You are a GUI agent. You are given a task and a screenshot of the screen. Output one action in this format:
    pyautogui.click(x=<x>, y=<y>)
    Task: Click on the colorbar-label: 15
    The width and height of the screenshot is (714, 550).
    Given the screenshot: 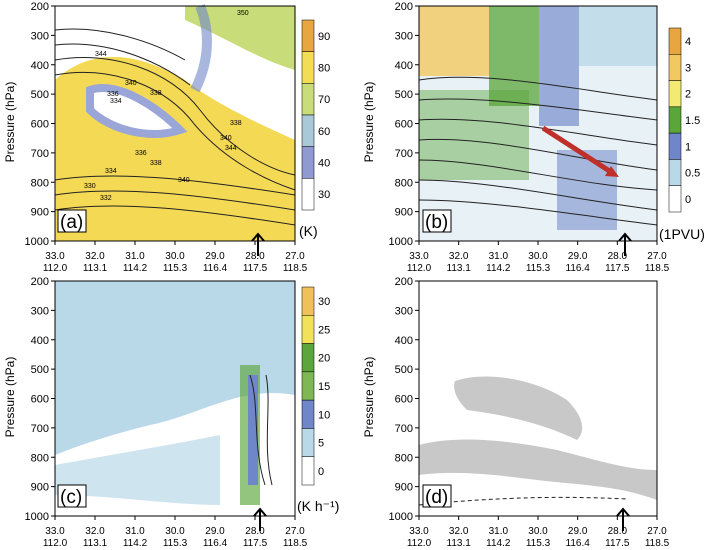 What is the action you would take?
    pyautogui.click(x=324, y=387)
    